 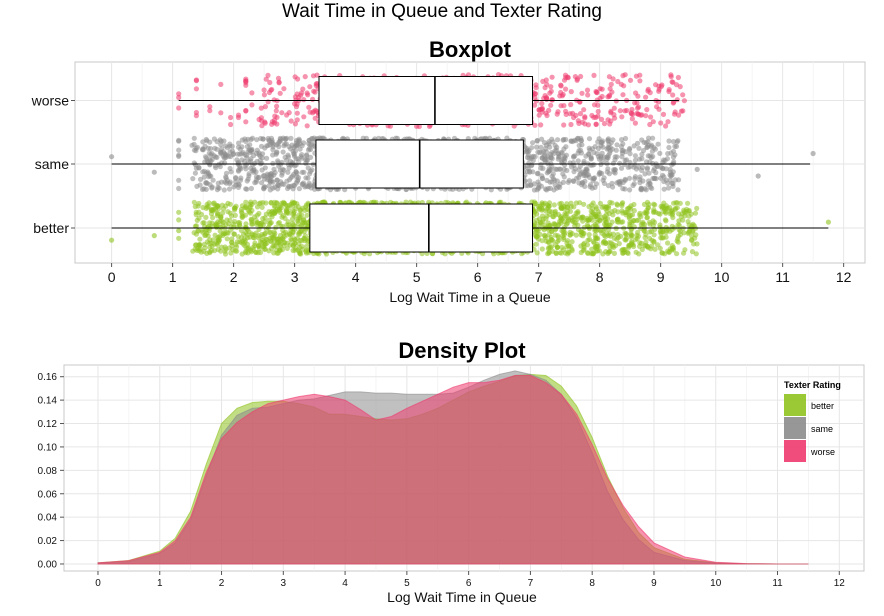 I want to click on density-y-tick-label: 0.06, so click(x=48, y=494).